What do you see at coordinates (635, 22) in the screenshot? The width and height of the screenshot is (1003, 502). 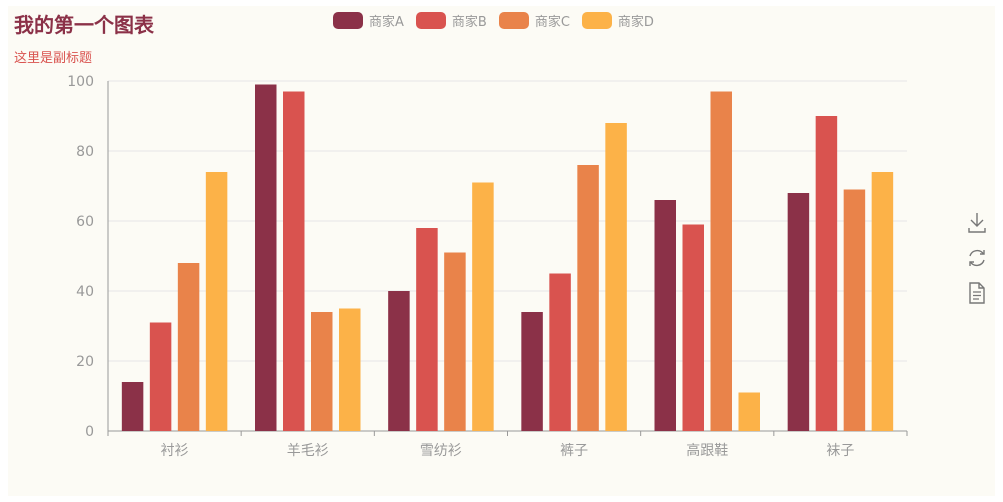 I see `legend-label-d: 商家D` at bounding box center [635, 22].